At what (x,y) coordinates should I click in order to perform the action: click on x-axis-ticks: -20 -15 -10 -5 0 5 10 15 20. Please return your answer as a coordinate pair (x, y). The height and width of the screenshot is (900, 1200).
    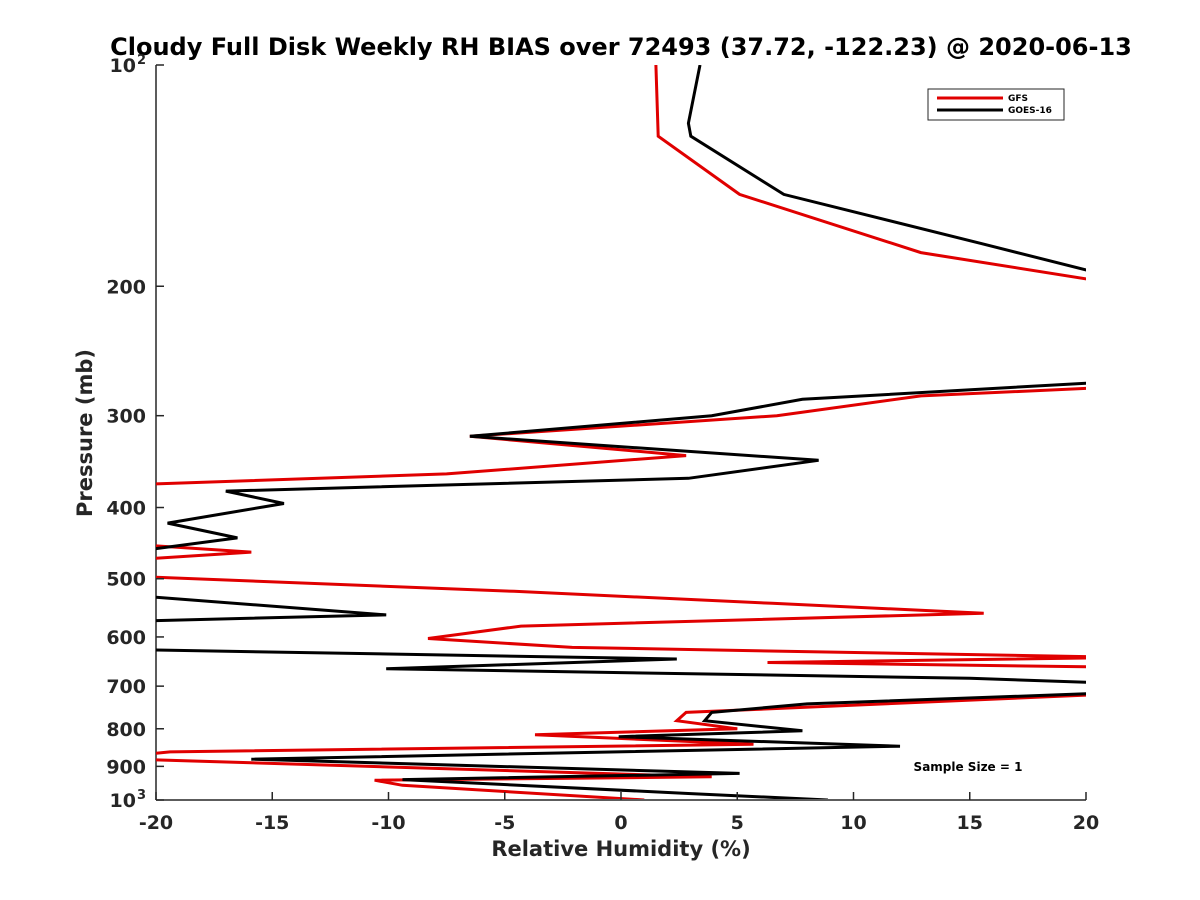
    Looking at the image, I should click on (619, 813).